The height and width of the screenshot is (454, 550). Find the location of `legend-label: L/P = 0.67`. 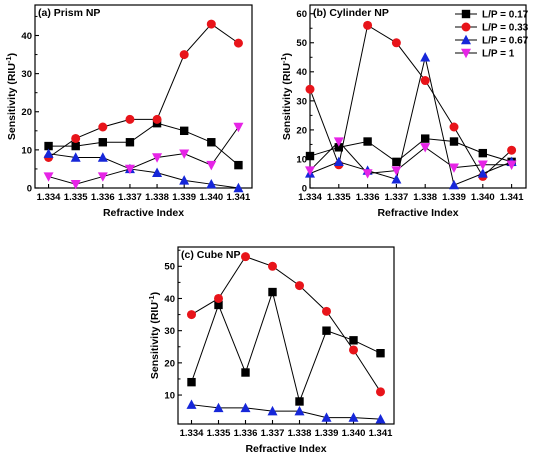

legend-label: L/P = 0.67 is located at coordinates (505, 41).